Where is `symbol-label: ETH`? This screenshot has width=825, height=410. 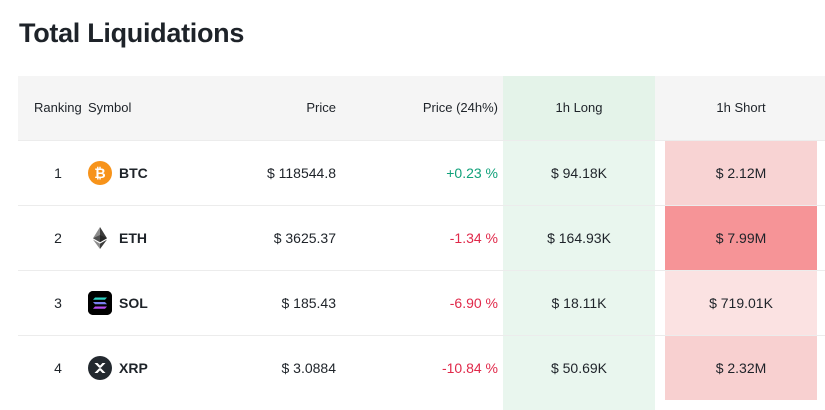 symbol-label: ETH is located at coordinates (133, 238).